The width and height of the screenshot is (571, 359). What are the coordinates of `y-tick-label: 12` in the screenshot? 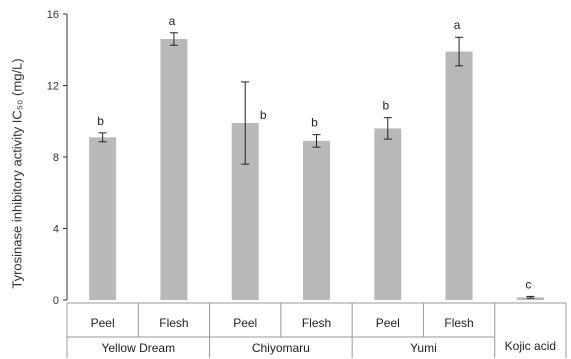 It's located at (53, 87).